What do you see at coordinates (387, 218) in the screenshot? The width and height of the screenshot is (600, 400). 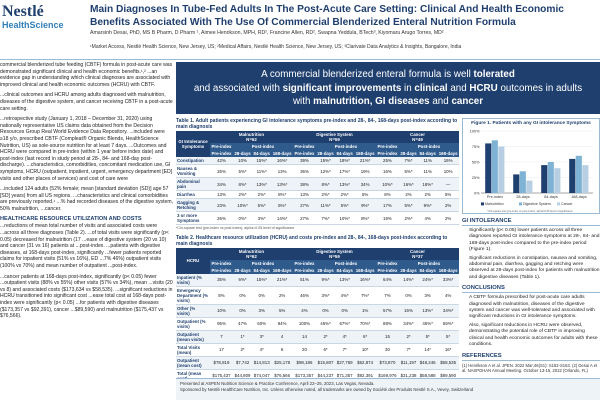 I see `table-cell: 19%` at bounding box center [387, 218].